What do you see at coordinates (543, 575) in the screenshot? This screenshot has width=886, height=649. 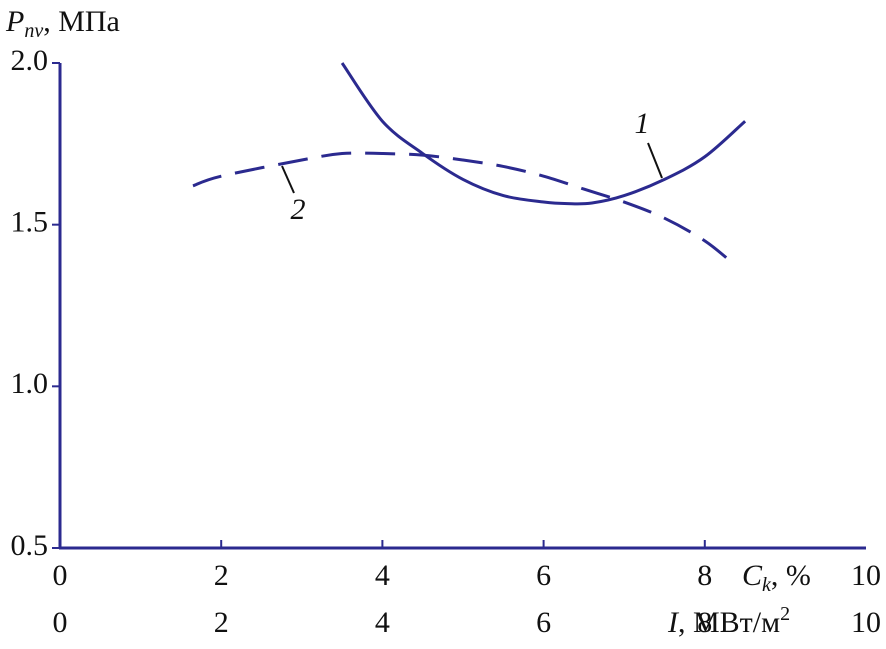 I see `x-tick-label: 6` at bounding box center [543, 575].